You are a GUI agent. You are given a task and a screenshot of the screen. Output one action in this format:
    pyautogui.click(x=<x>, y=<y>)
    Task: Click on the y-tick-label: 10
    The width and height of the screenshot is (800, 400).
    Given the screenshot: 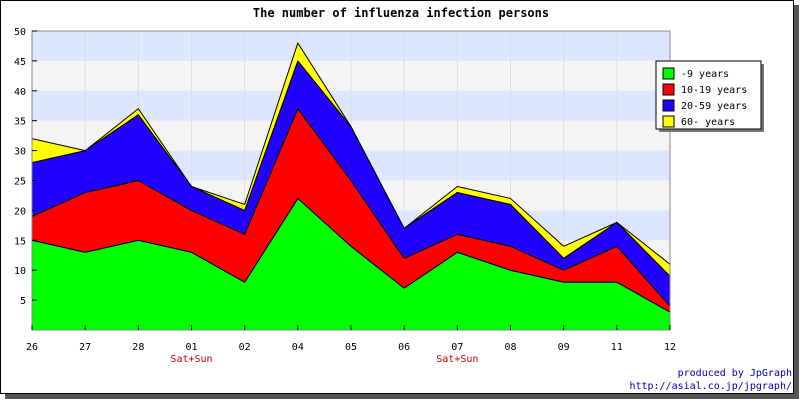 What is the action you would take?
    pyautogui.click(x=20, y=271)
    